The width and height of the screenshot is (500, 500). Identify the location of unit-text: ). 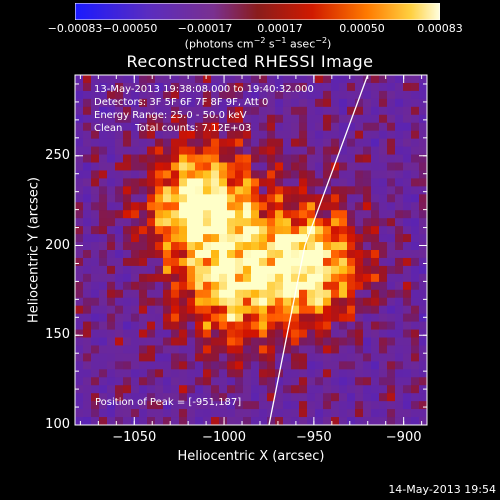
(329, 44).